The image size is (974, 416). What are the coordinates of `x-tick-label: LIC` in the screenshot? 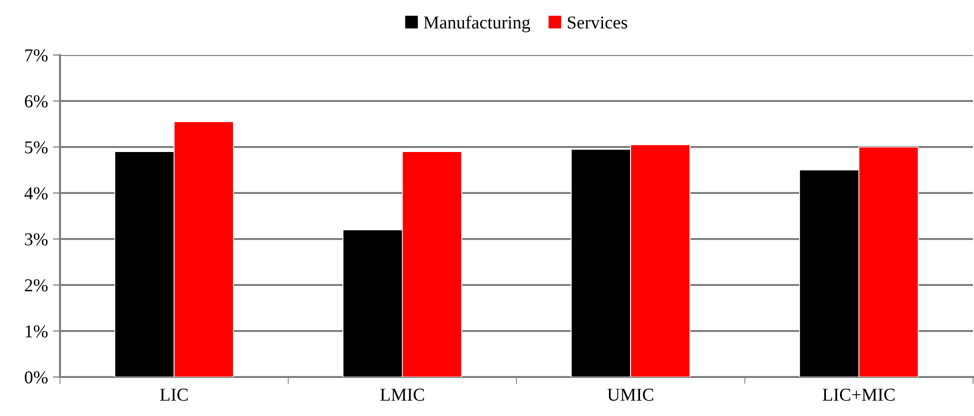 It's located at (174, 394).